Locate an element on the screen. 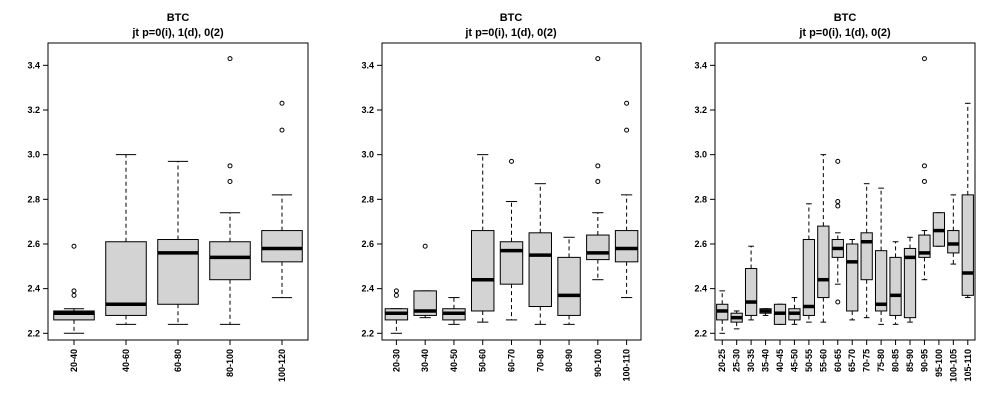  x-tick-label: 90-95 is located at coordinates (924, 360).